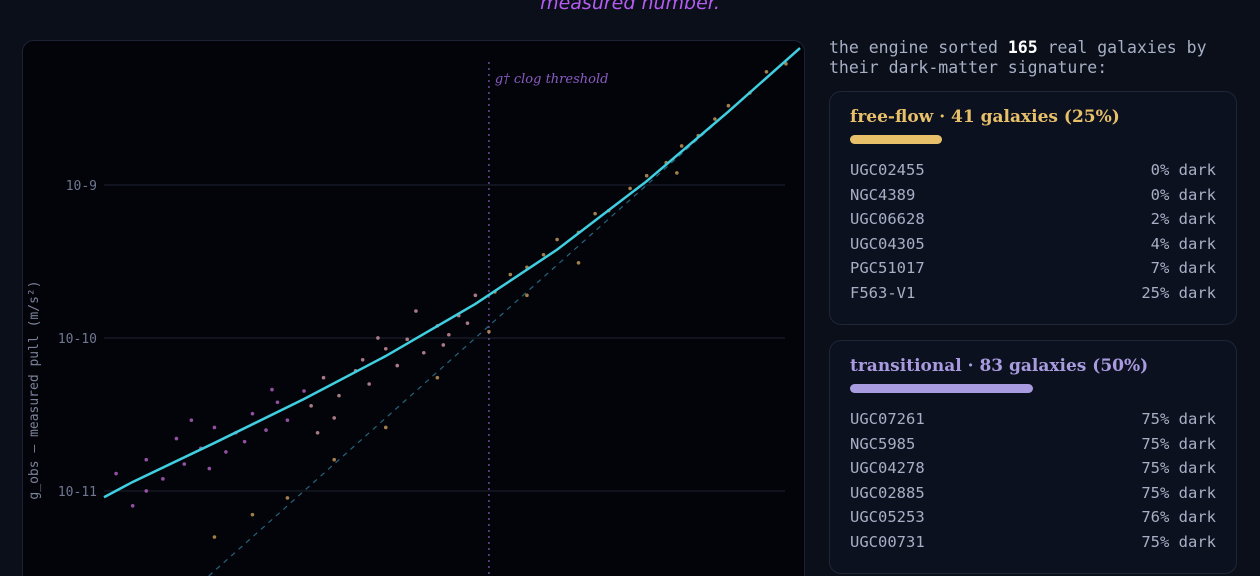 The image size is (1260, 576). I want to click on galaxy-name: NGC5985, so click(883, 443).